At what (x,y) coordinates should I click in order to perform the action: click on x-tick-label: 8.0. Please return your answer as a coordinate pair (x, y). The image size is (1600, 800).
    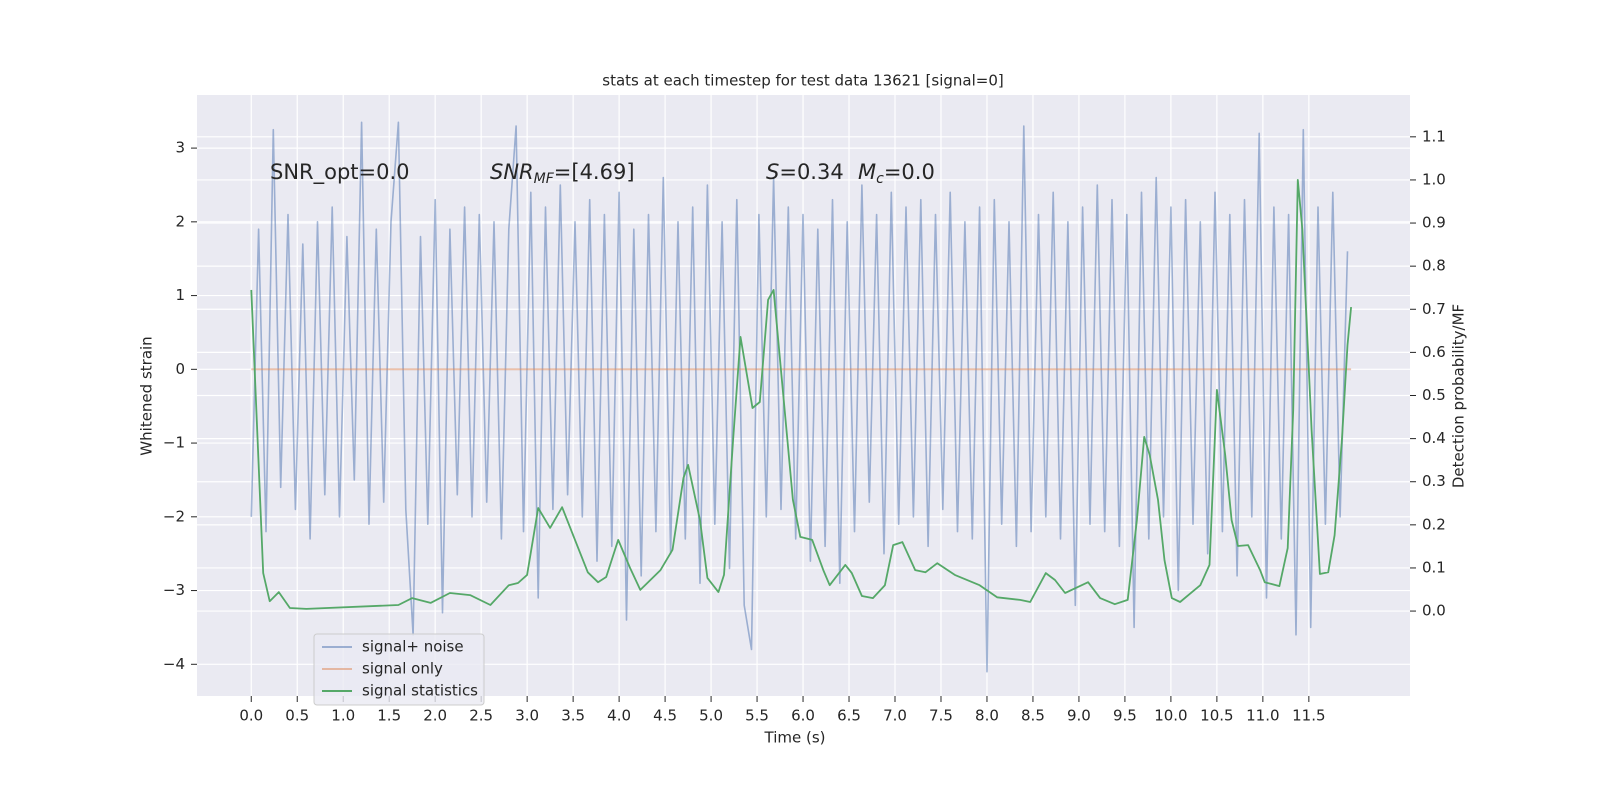
    Looking at the image, I should click on (987, 716).